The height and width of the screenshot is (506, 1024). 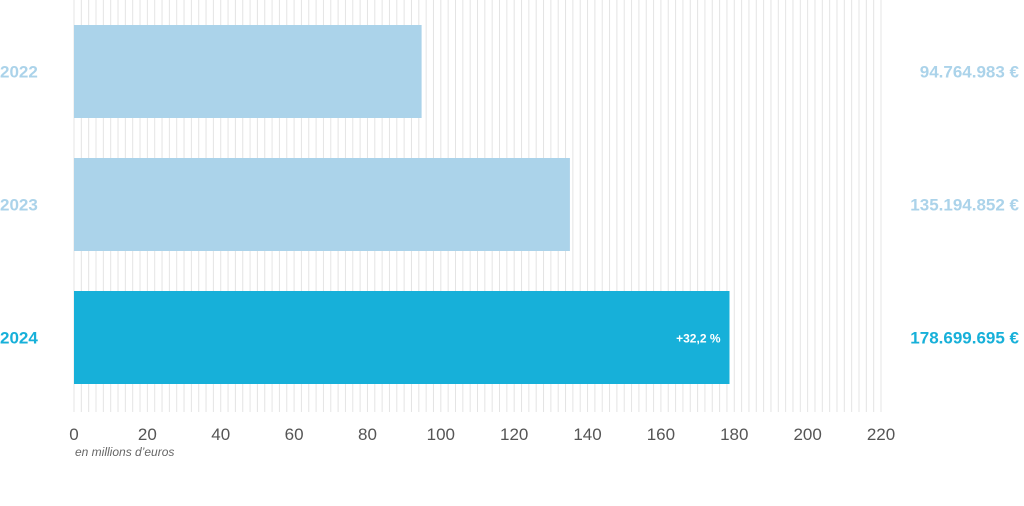 I want to click on category-label-2022: 2022, so click(x=19, y=72).